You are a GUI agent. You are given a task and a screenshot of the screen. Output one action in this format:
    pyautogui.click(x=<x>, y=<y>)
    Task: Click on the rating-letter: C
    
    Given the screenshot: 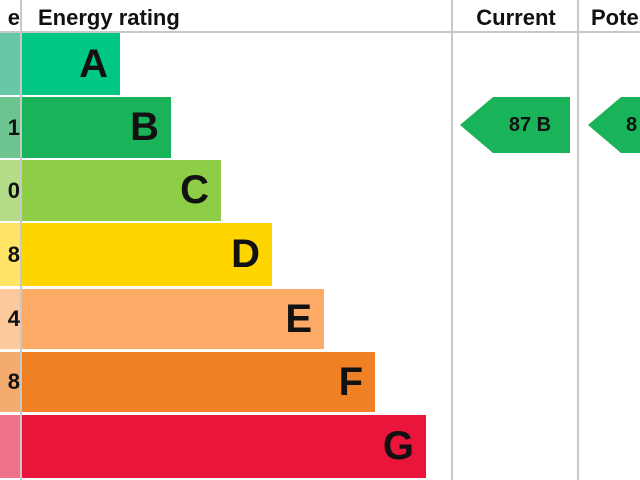 What is the action you would take?
    pyautogui.click(x=194, y=190)
    